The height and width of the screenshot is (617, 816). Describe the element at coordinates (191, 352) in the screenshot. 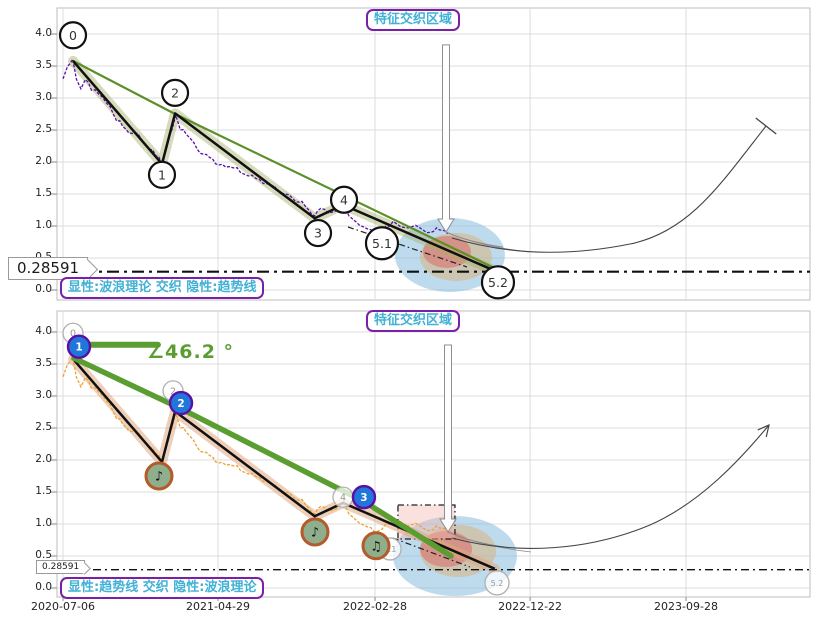

I see `trend-angle-label: ∠46.2 °` at that location.